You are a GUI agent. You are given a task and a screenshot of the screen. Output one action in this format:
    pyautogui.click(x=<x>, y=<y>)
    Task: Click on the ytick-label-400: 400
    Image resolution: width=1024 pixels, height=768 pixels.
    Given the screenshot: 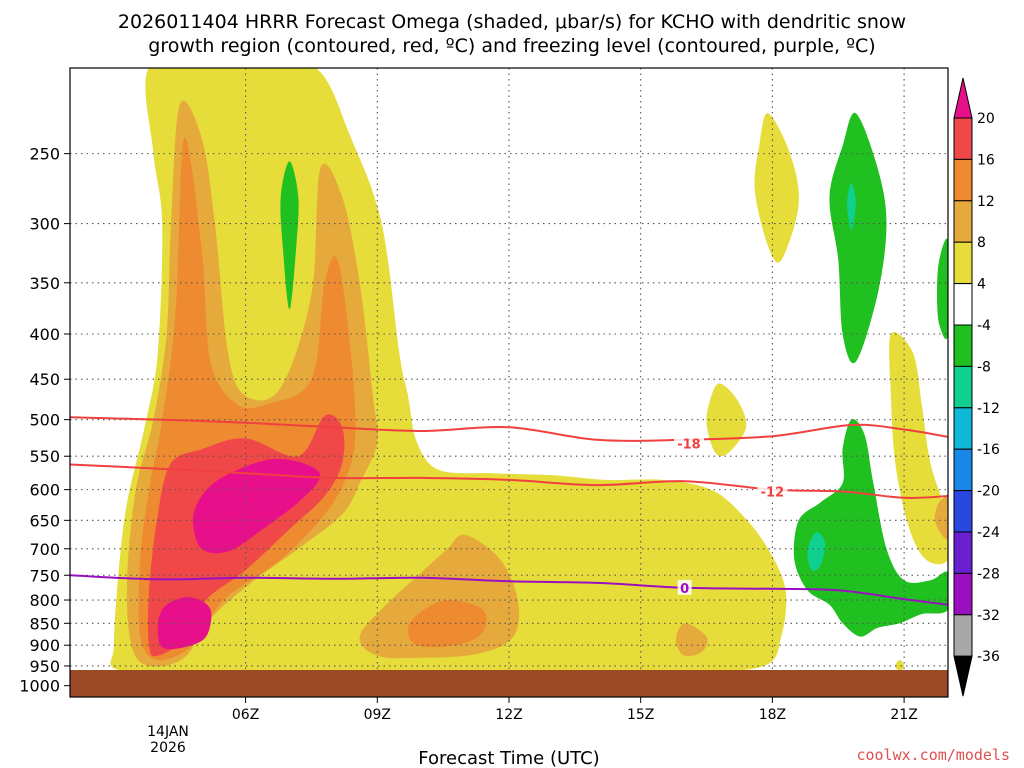 What is the action you would take?
    pyautogui.click(x=44, y=334)
    